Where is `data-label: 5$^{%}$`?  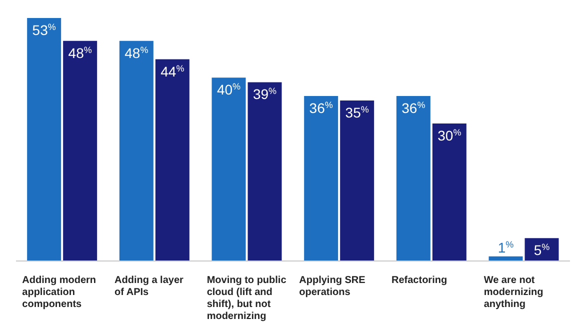 data-label: 5$^{%}$ is located at coordinates (542, 250).